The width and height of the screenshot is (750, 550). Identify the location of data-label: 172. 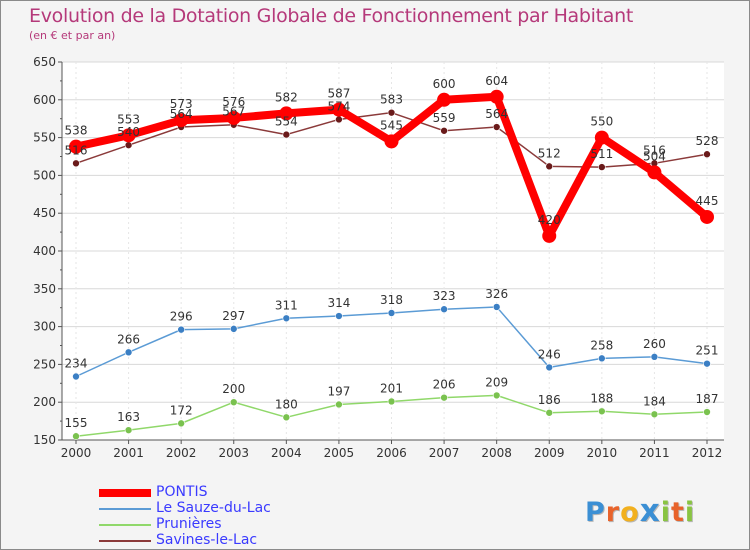
(181, 410).